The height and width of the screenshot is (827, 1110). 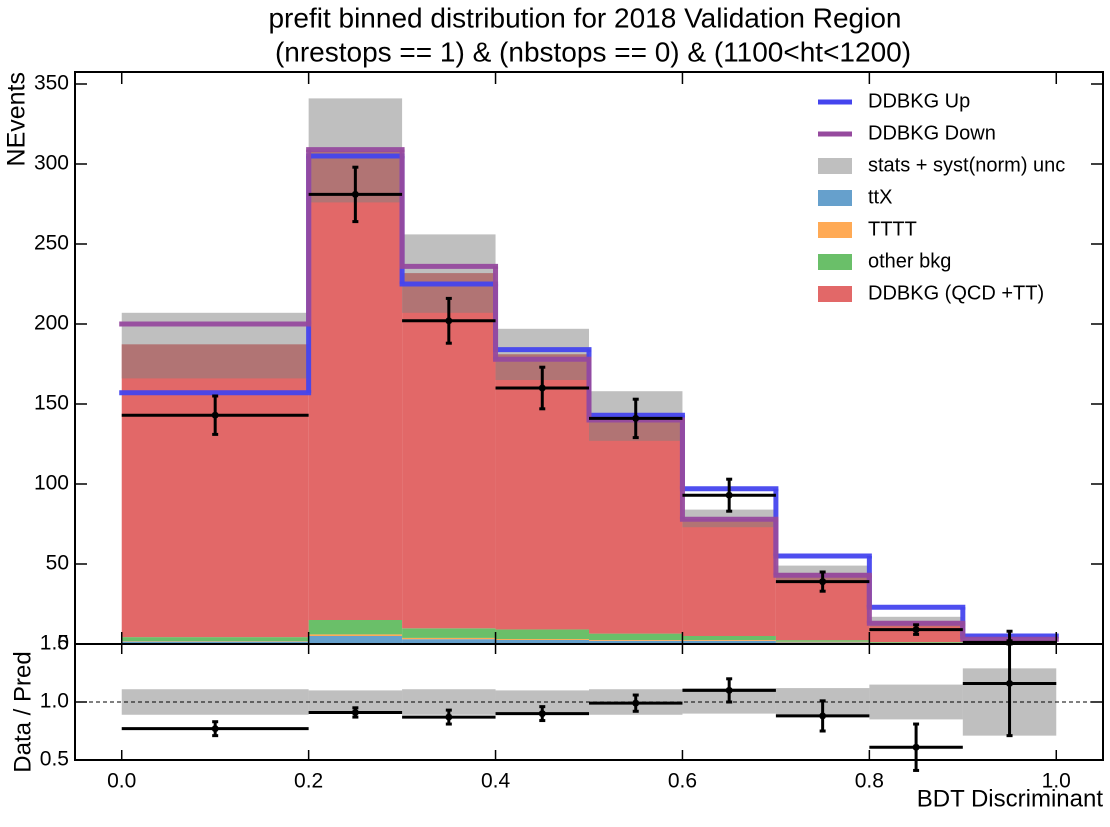 I want to click on y-tick-label: 300, so click(x=51, y=163).